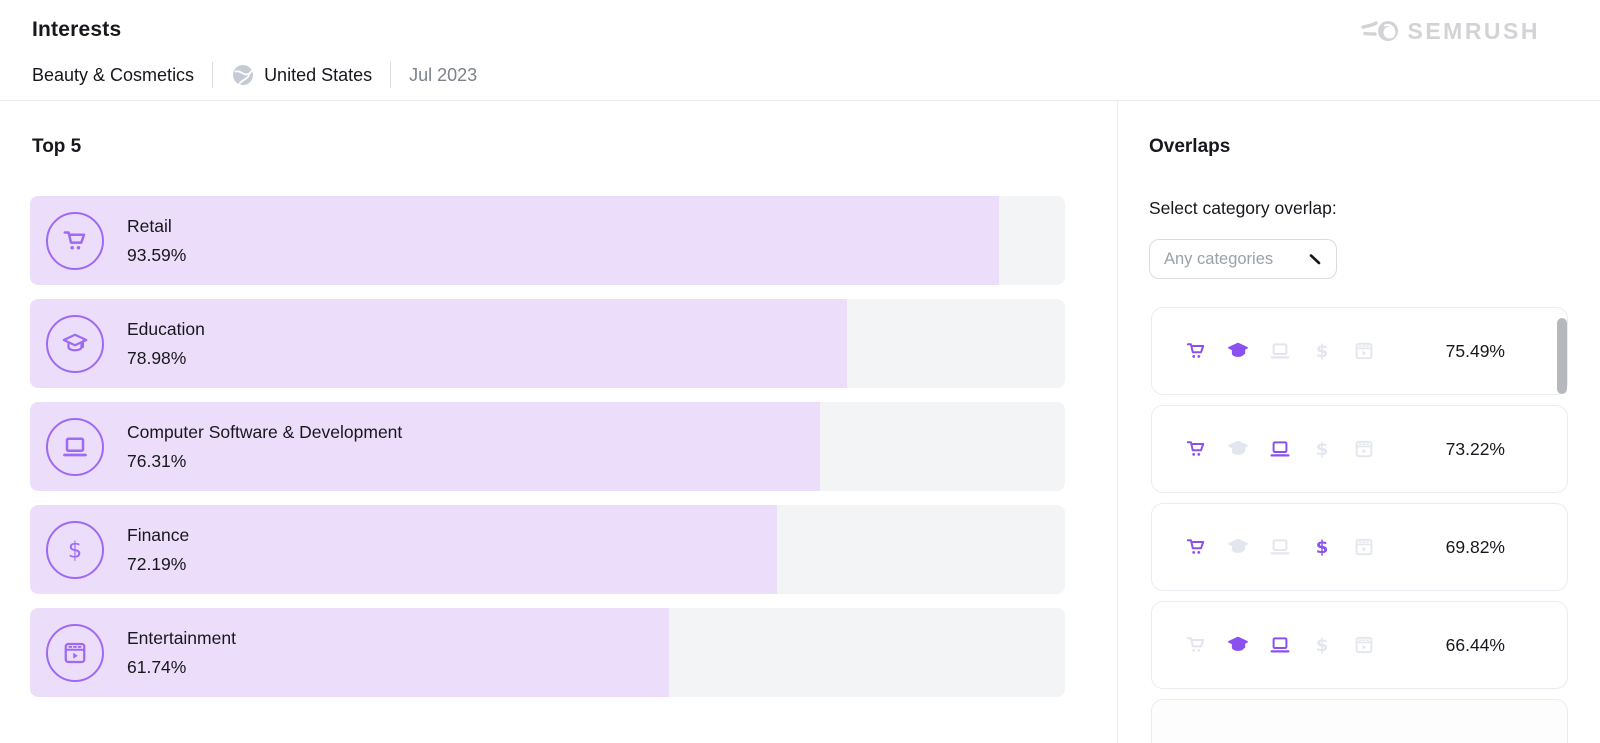 The height and width of the screenshot is (743, 1600). What do you see at coordinates (1562, 356) in the screenshot?
I see `overlap-list-scrollbar` at bounding box center [1562, 356].